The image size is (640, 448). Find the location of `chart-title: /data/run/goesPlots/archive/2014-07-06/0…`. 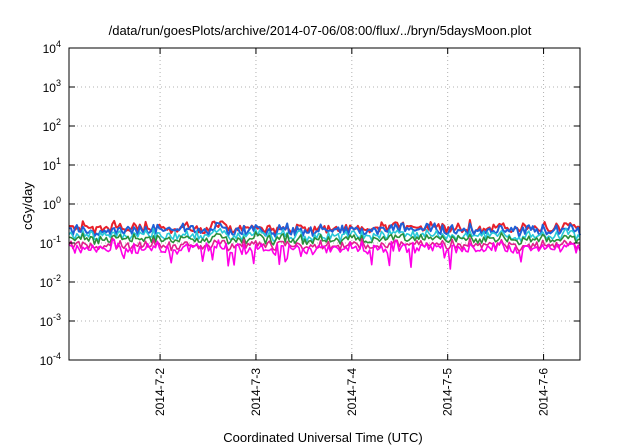

chart-title: /data/run/goesPlots/archive/2014-07-06/0… is located at coordinates (320, 30).